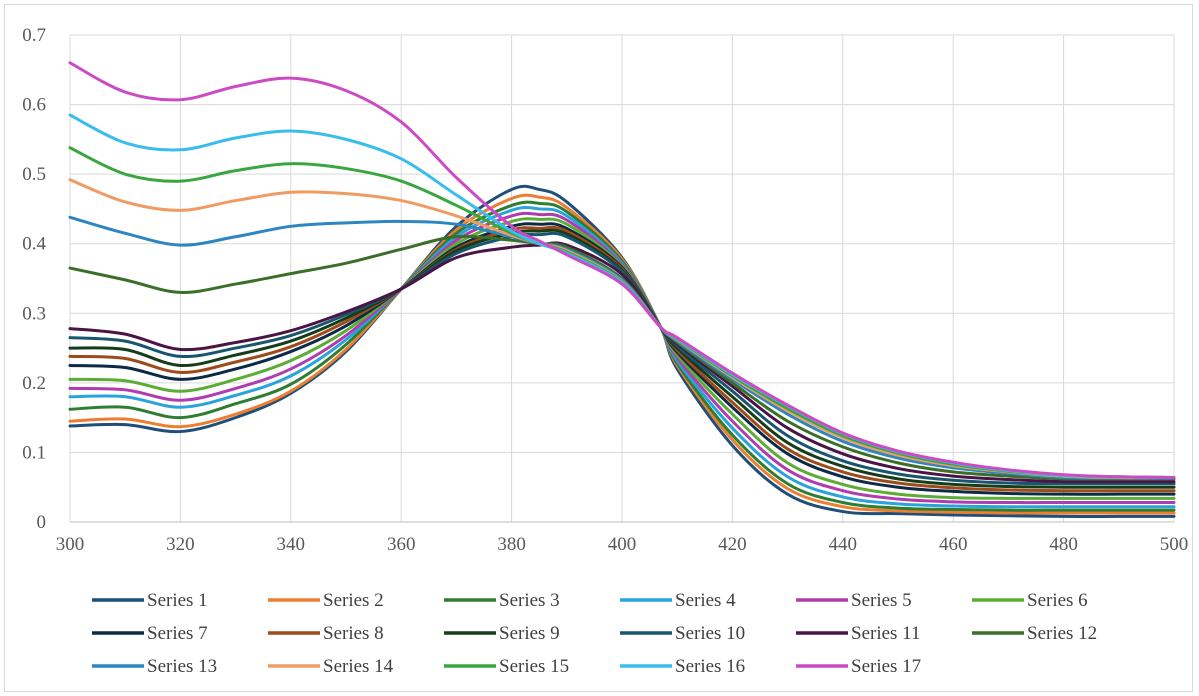  Describe the element at coordinates (710, 666) in the screenshot. I see `legend-label: Series 16` at that location.